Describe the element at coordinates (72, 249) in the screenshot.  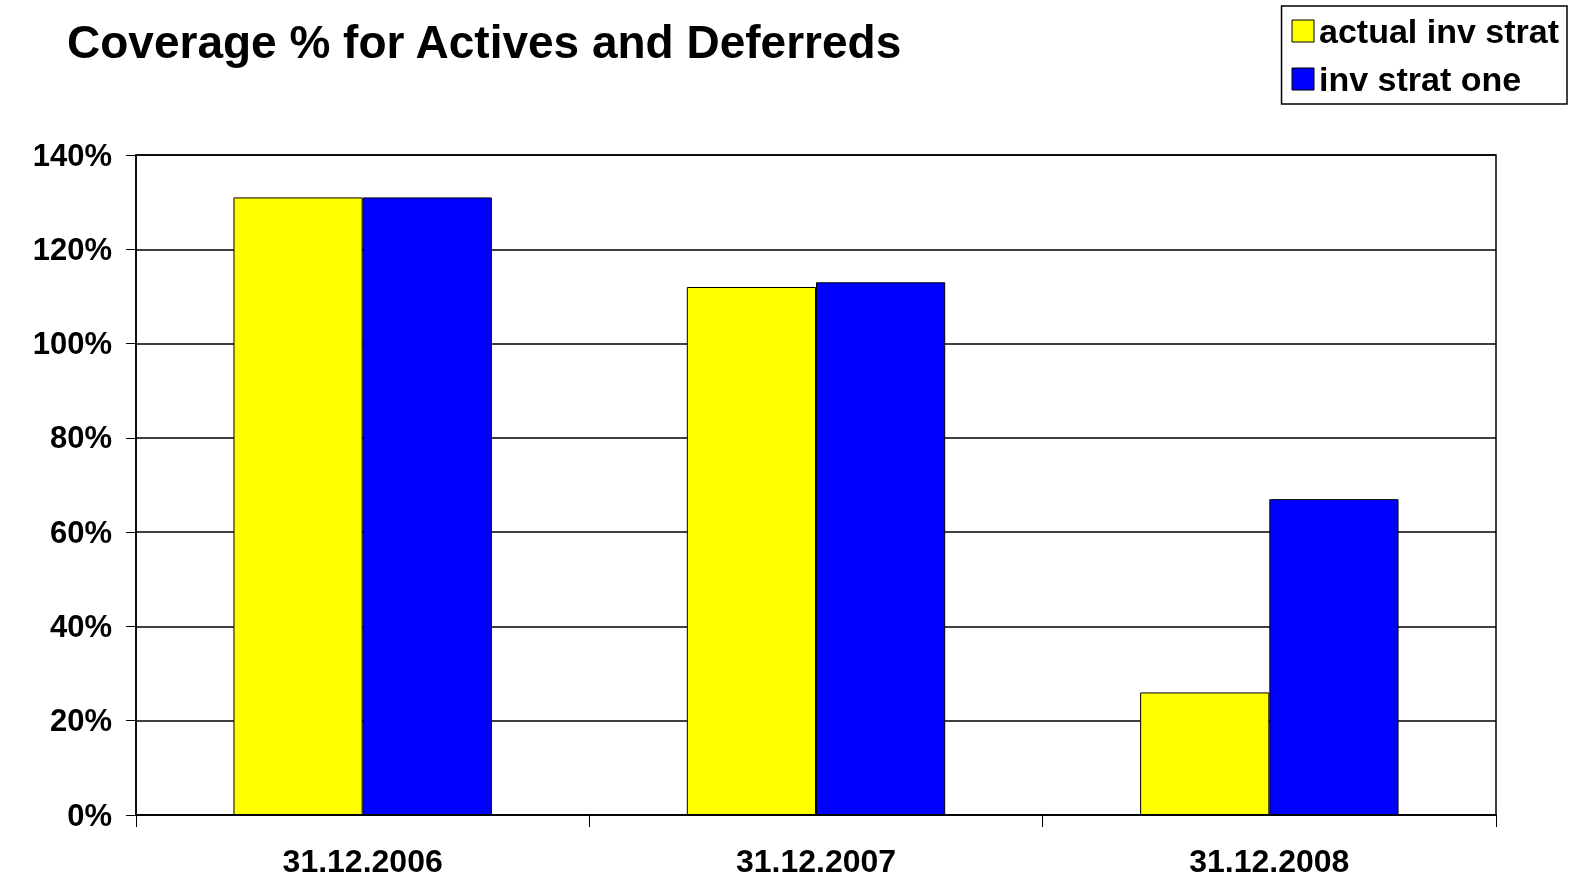
I see `y-tick-label: 120%` at that location.